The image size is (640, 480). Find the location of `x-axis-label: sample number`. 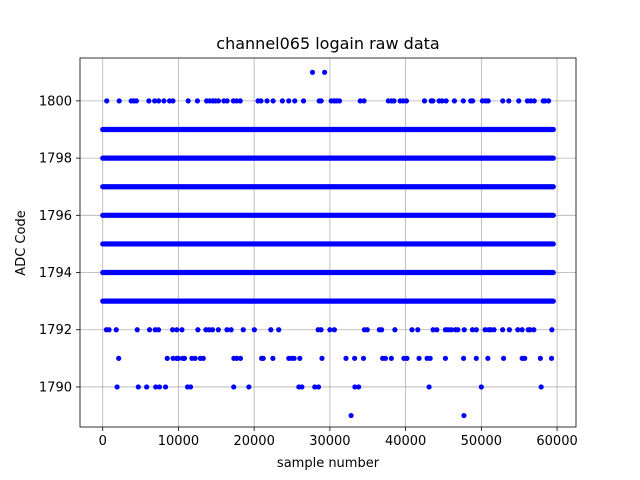

x-axis-label: sample number is located at coordinates (328, 463).